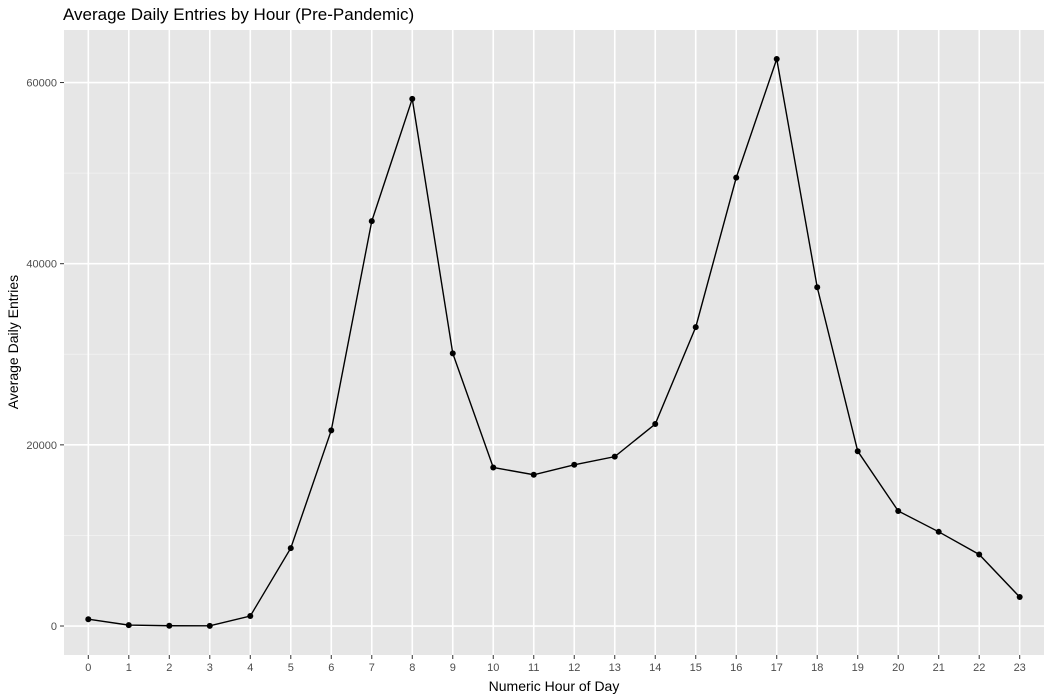 This screenshot has width=1050, height=700. Describe the element at coordinates (88, 668) in the screenshot. I see `x-tick-label: 0` at that location.